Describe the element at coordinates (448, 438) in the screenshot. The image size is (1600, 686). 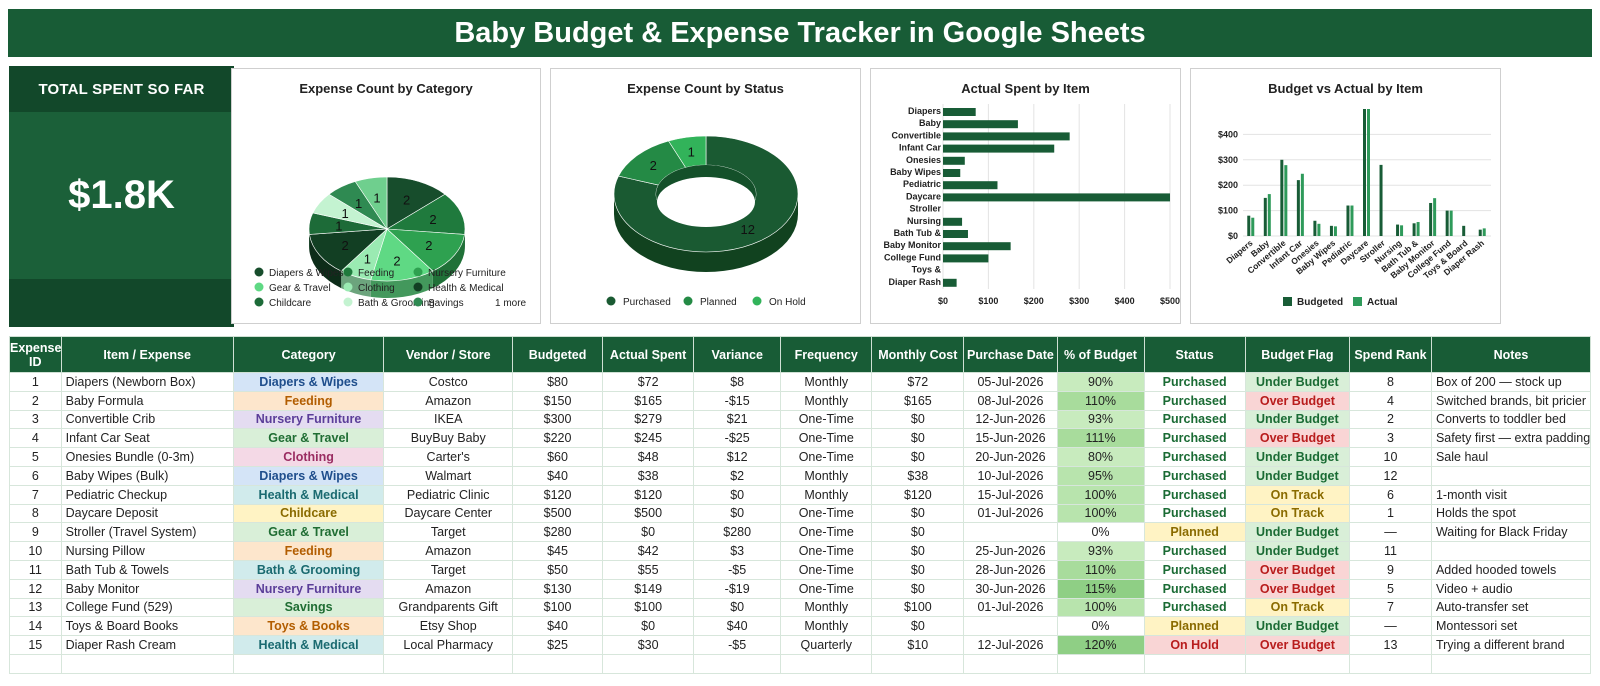
I see `cell-vendor-store: BuyBuy Baby` at that location.